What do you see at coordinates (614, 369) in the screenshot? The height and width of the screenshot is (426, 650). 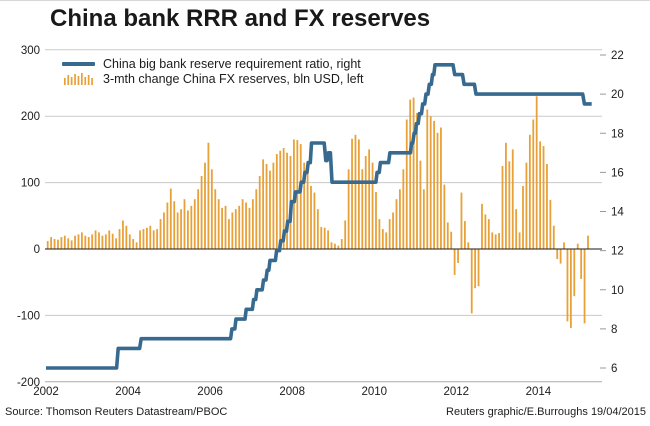 I see `right-axis-tick-label: 6` at bounding box center [614, 369].